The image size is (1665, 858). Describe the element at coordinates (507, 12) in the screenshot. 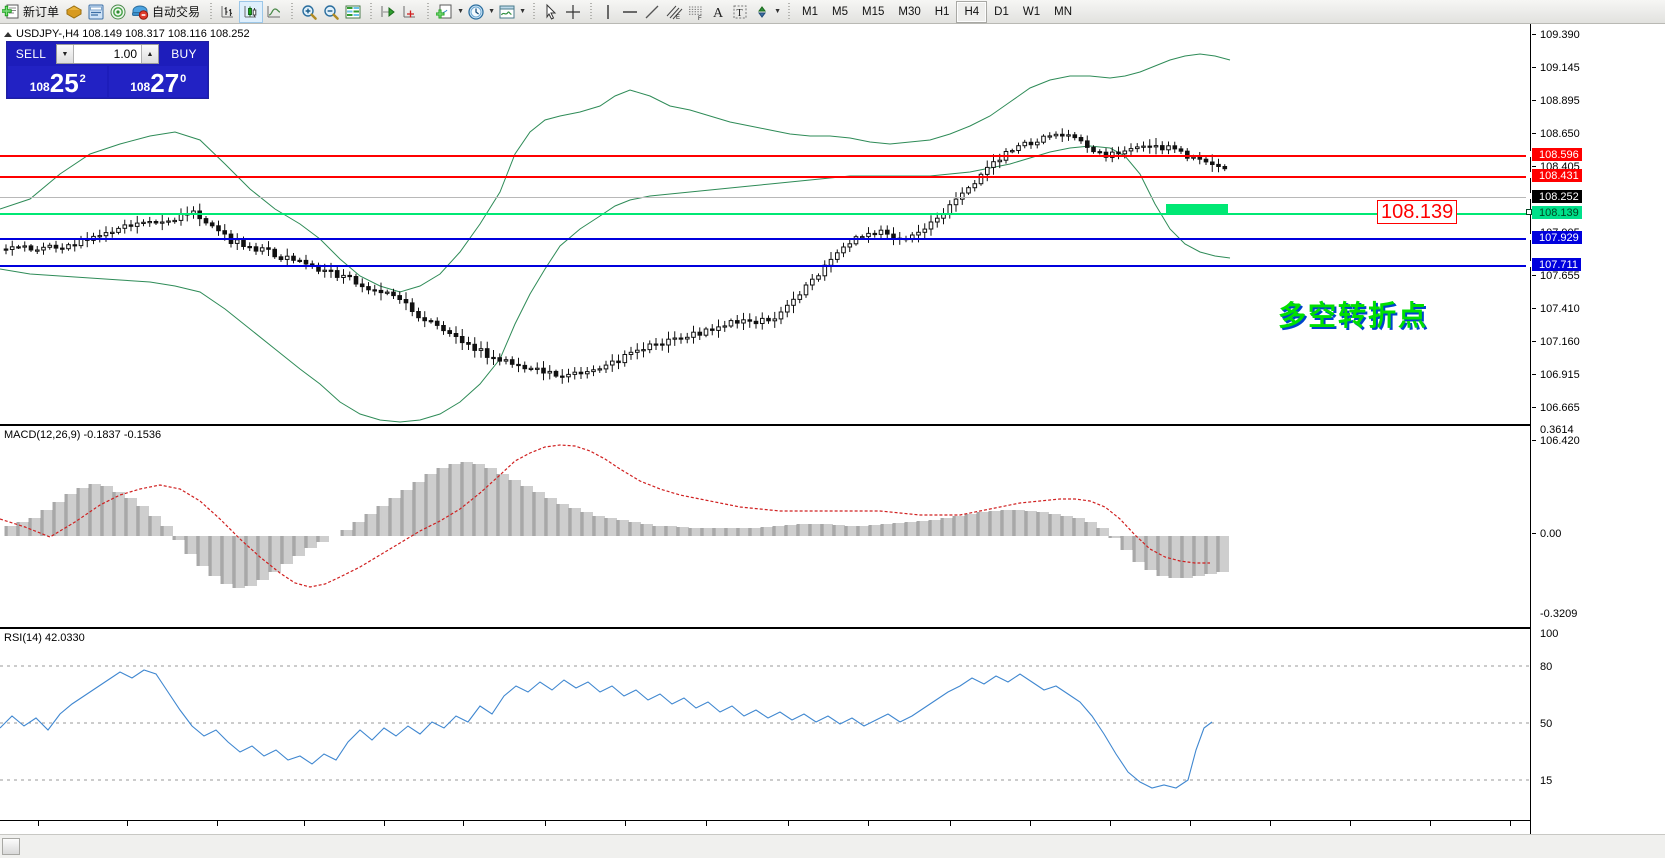

I see `indicators-button` at that location.